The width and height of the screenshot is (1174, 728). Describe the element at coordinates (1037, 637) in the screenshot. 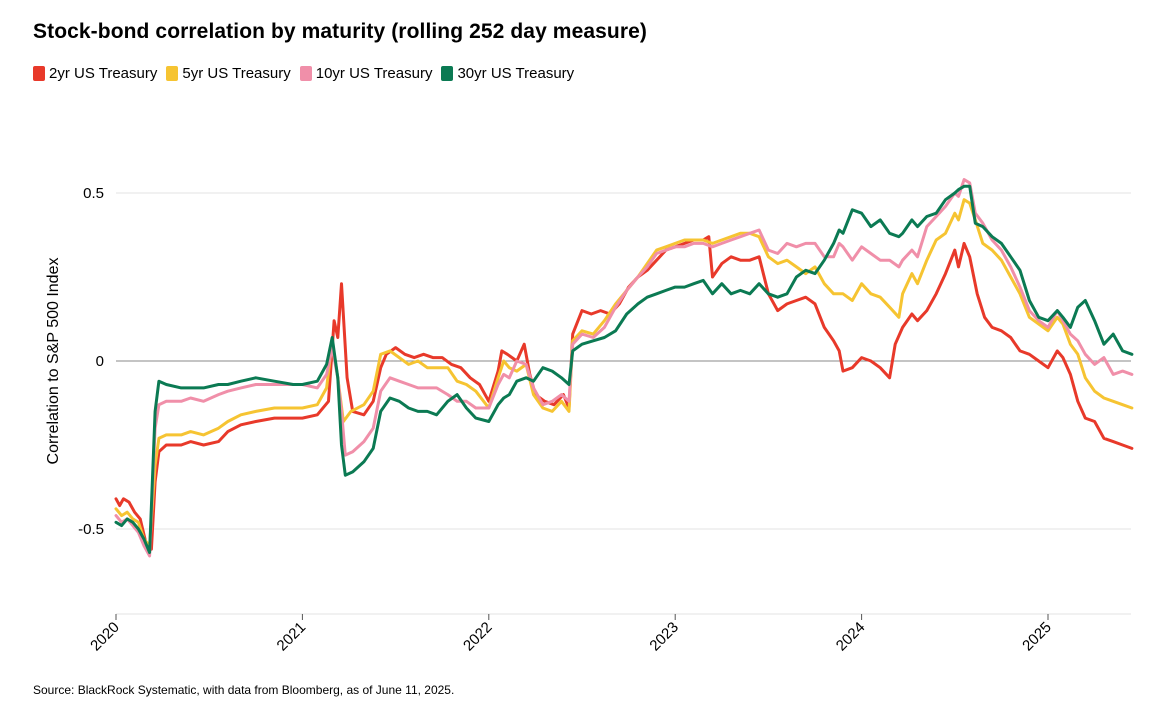

I see `x-tick-label: 2025` at that location.